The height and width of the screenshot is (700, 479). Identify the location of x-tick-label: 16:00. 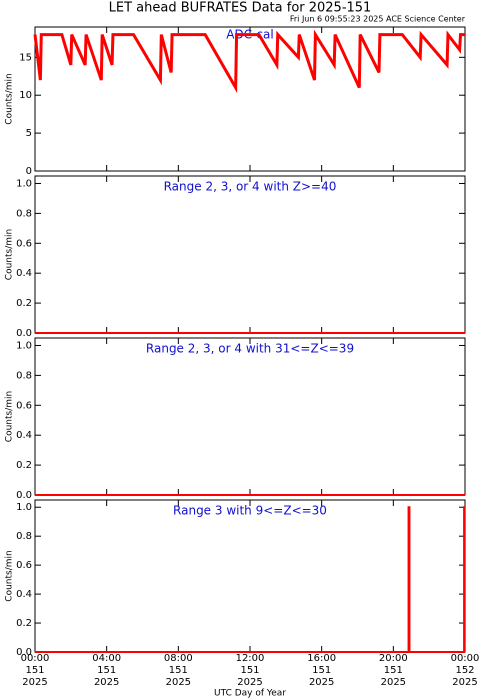
(321, 658).